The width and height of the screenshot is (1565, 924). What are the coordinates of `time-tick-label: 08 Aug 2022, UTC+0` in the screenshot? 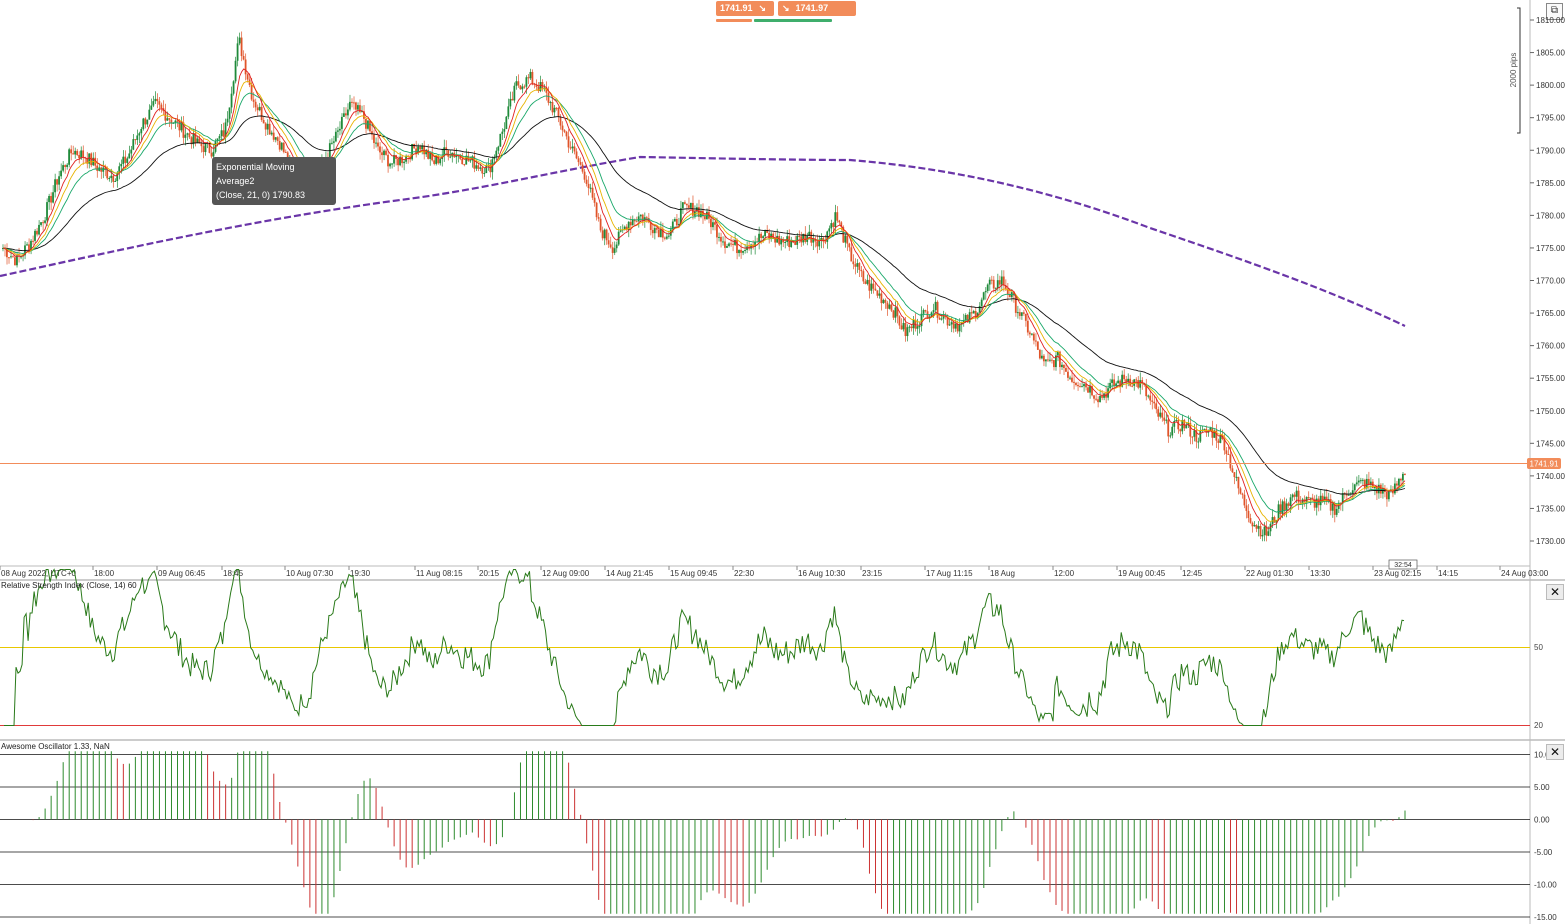 It's located at (38, 573).